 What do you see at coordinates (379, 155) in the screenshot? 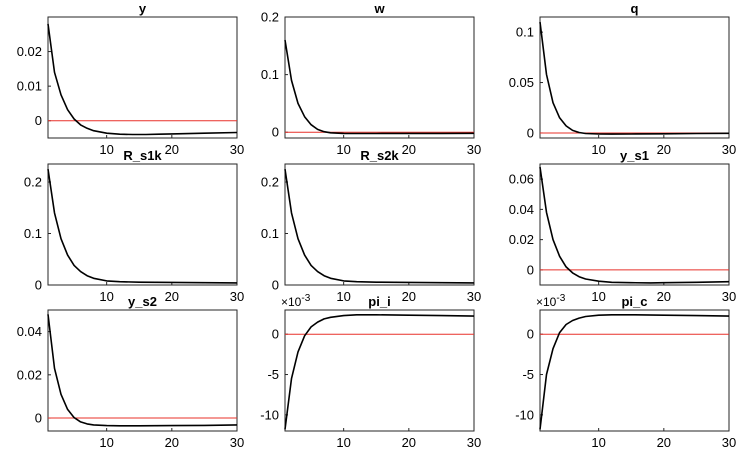
I see `subplot-title: R_s2k` at bounding box center [379, 155].